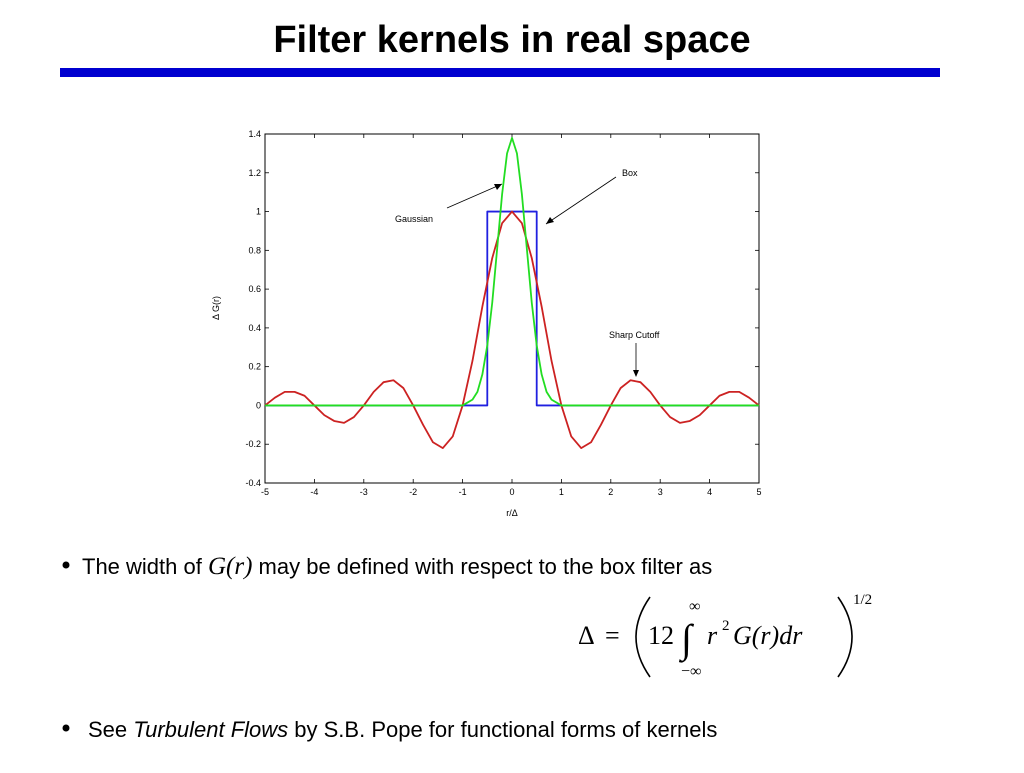 The height and width of the screenshot is (773, 1024). I want to click on x-tick-label: -1, so click(463, 492).